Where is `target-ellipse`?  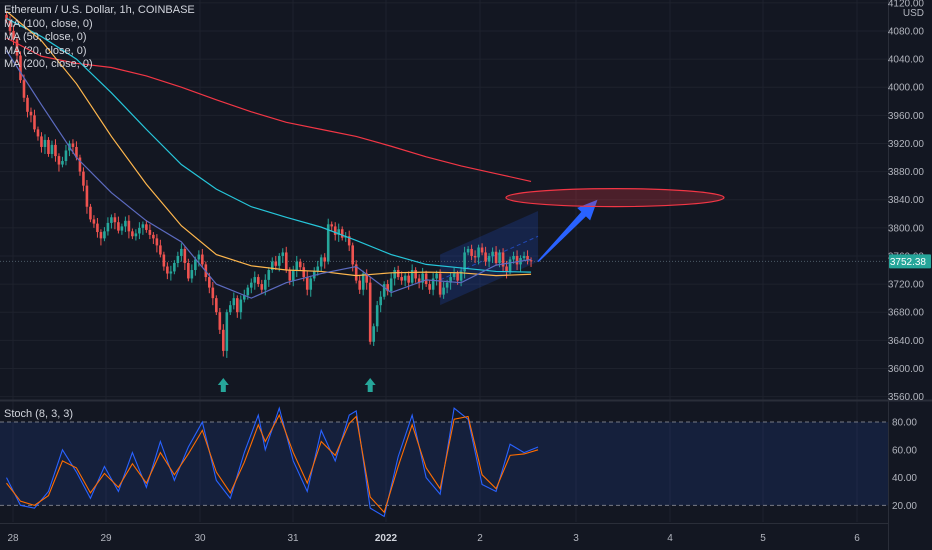 target-ellipse is located at coordinates (615, 197).